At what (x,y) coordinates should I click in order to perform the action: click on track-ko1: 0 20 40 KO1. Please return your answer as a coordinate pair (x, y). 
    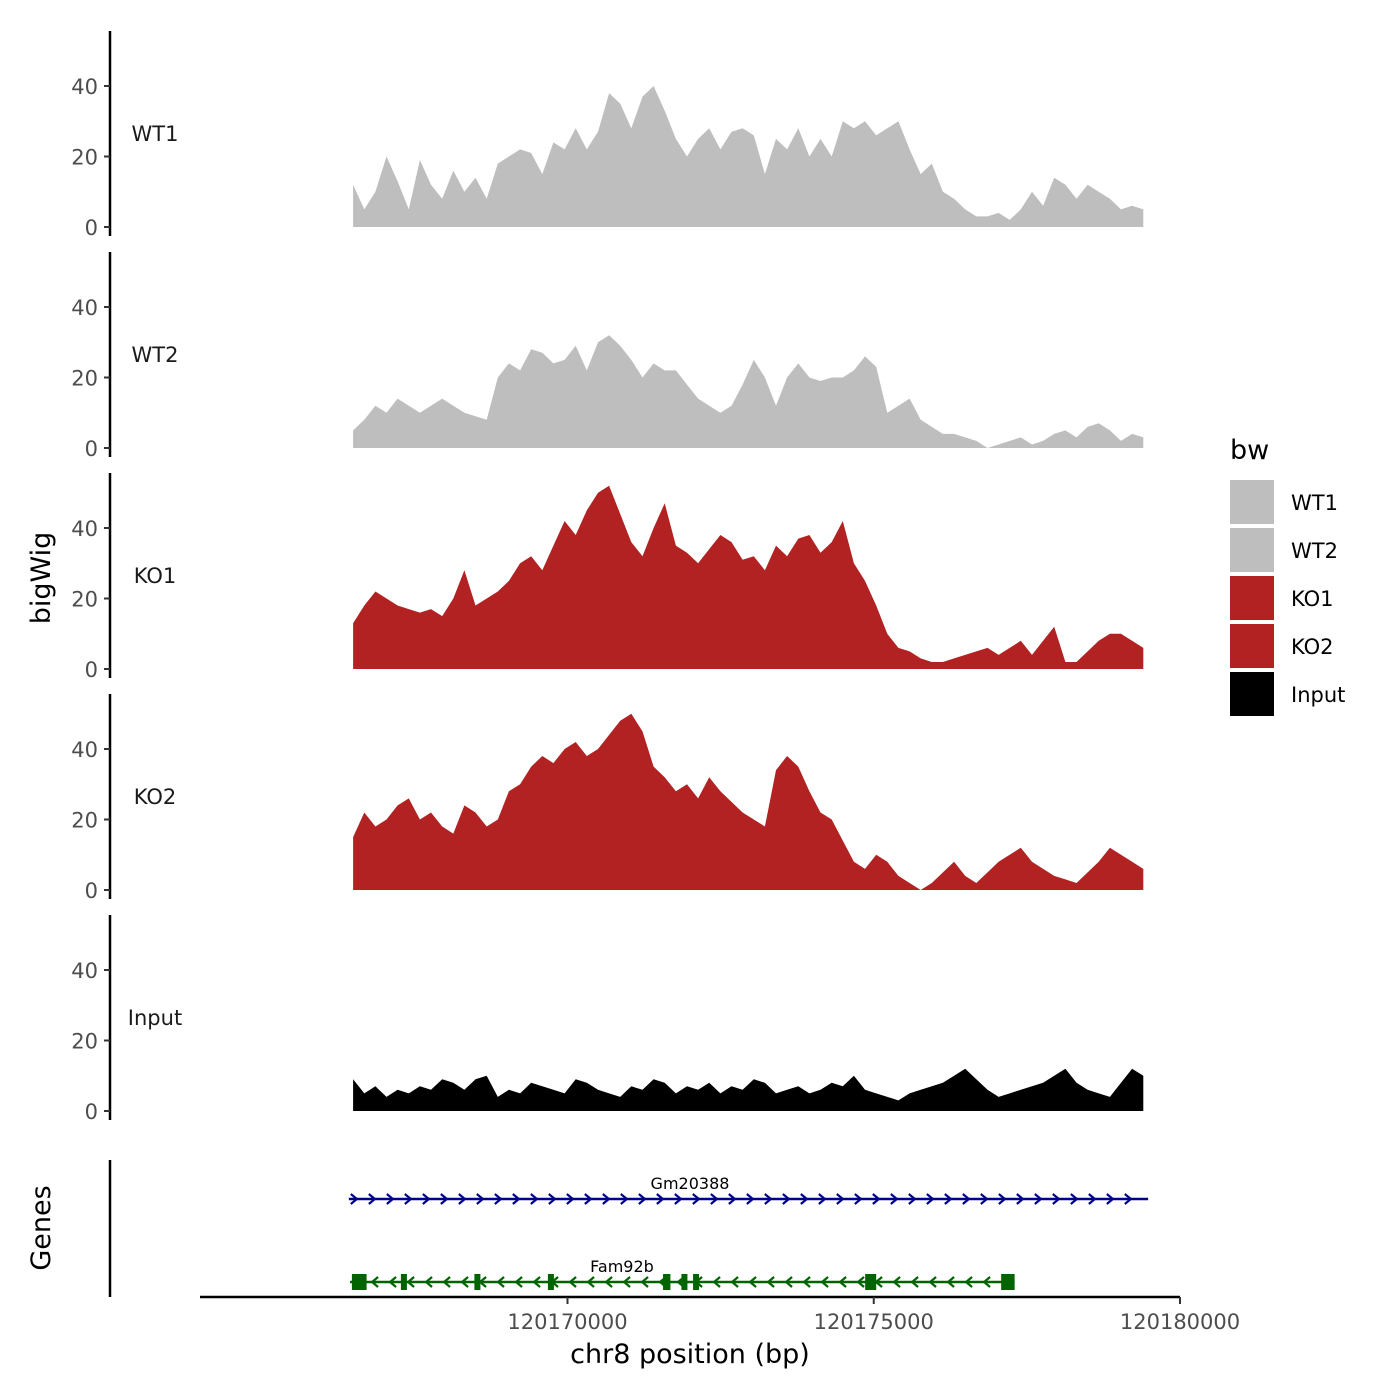
    Looking at the image, I should click on (607, 577).